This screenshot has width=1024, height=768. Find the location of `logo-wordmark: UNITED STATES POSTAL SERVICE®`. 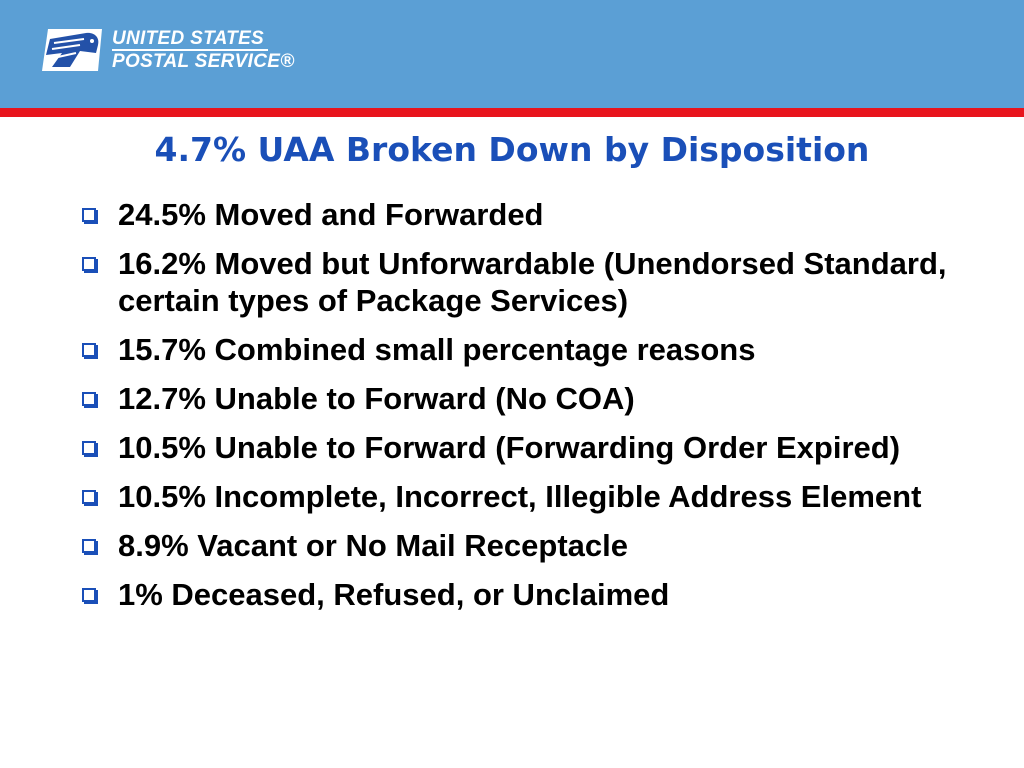

logo-wordmark: UNITED STATES POSTAL SERVICE® is located at coordinates (203, 50).